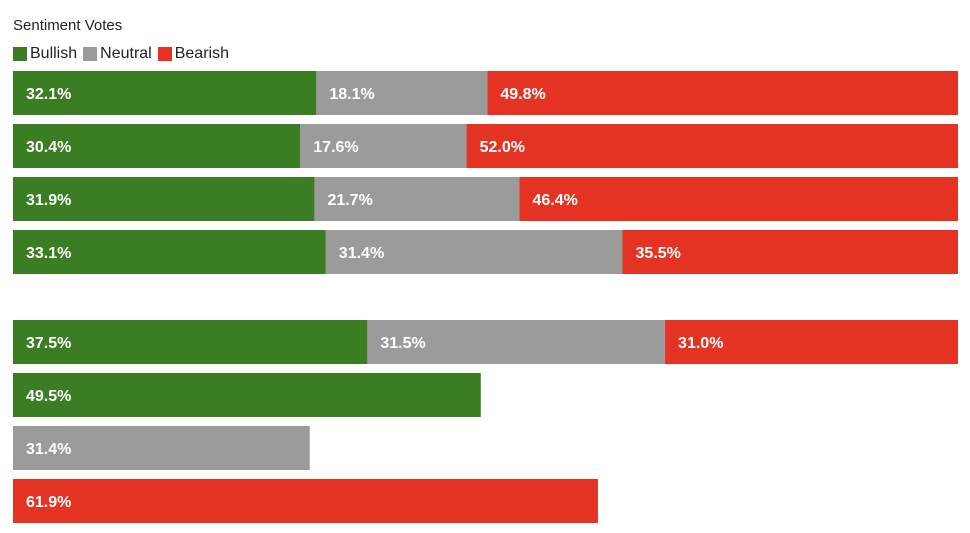 The image size is (970, 533). Describe the element at coordinates (48, 200) in the screenshot. I see `bar-label-bullish: 31.9%` at that location.